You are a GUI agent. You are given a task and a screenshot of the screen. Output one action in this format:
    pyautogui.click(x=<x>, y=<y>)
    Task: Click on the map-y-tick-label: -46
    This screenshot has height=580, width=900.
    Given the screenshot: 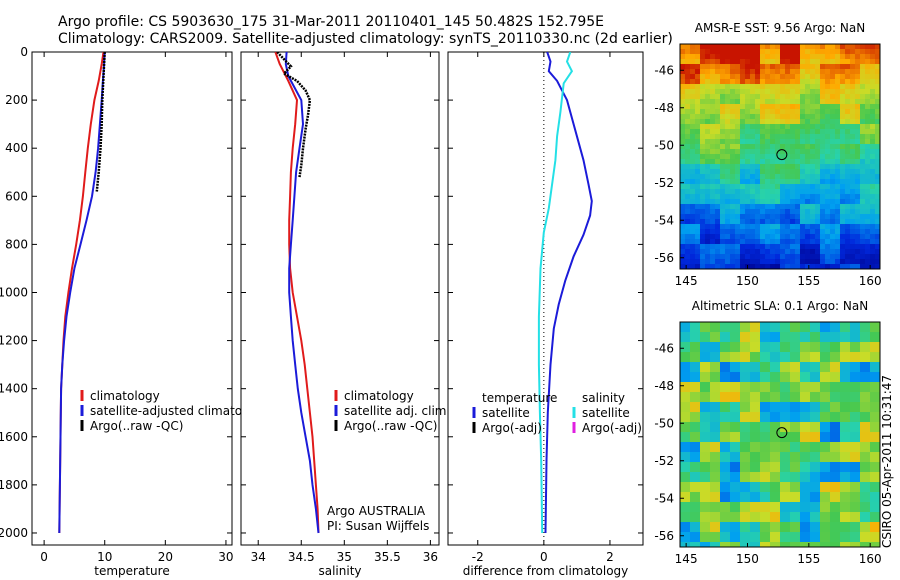 What is the action you would take?
    pyautogui.click(x=664, y=348)
    